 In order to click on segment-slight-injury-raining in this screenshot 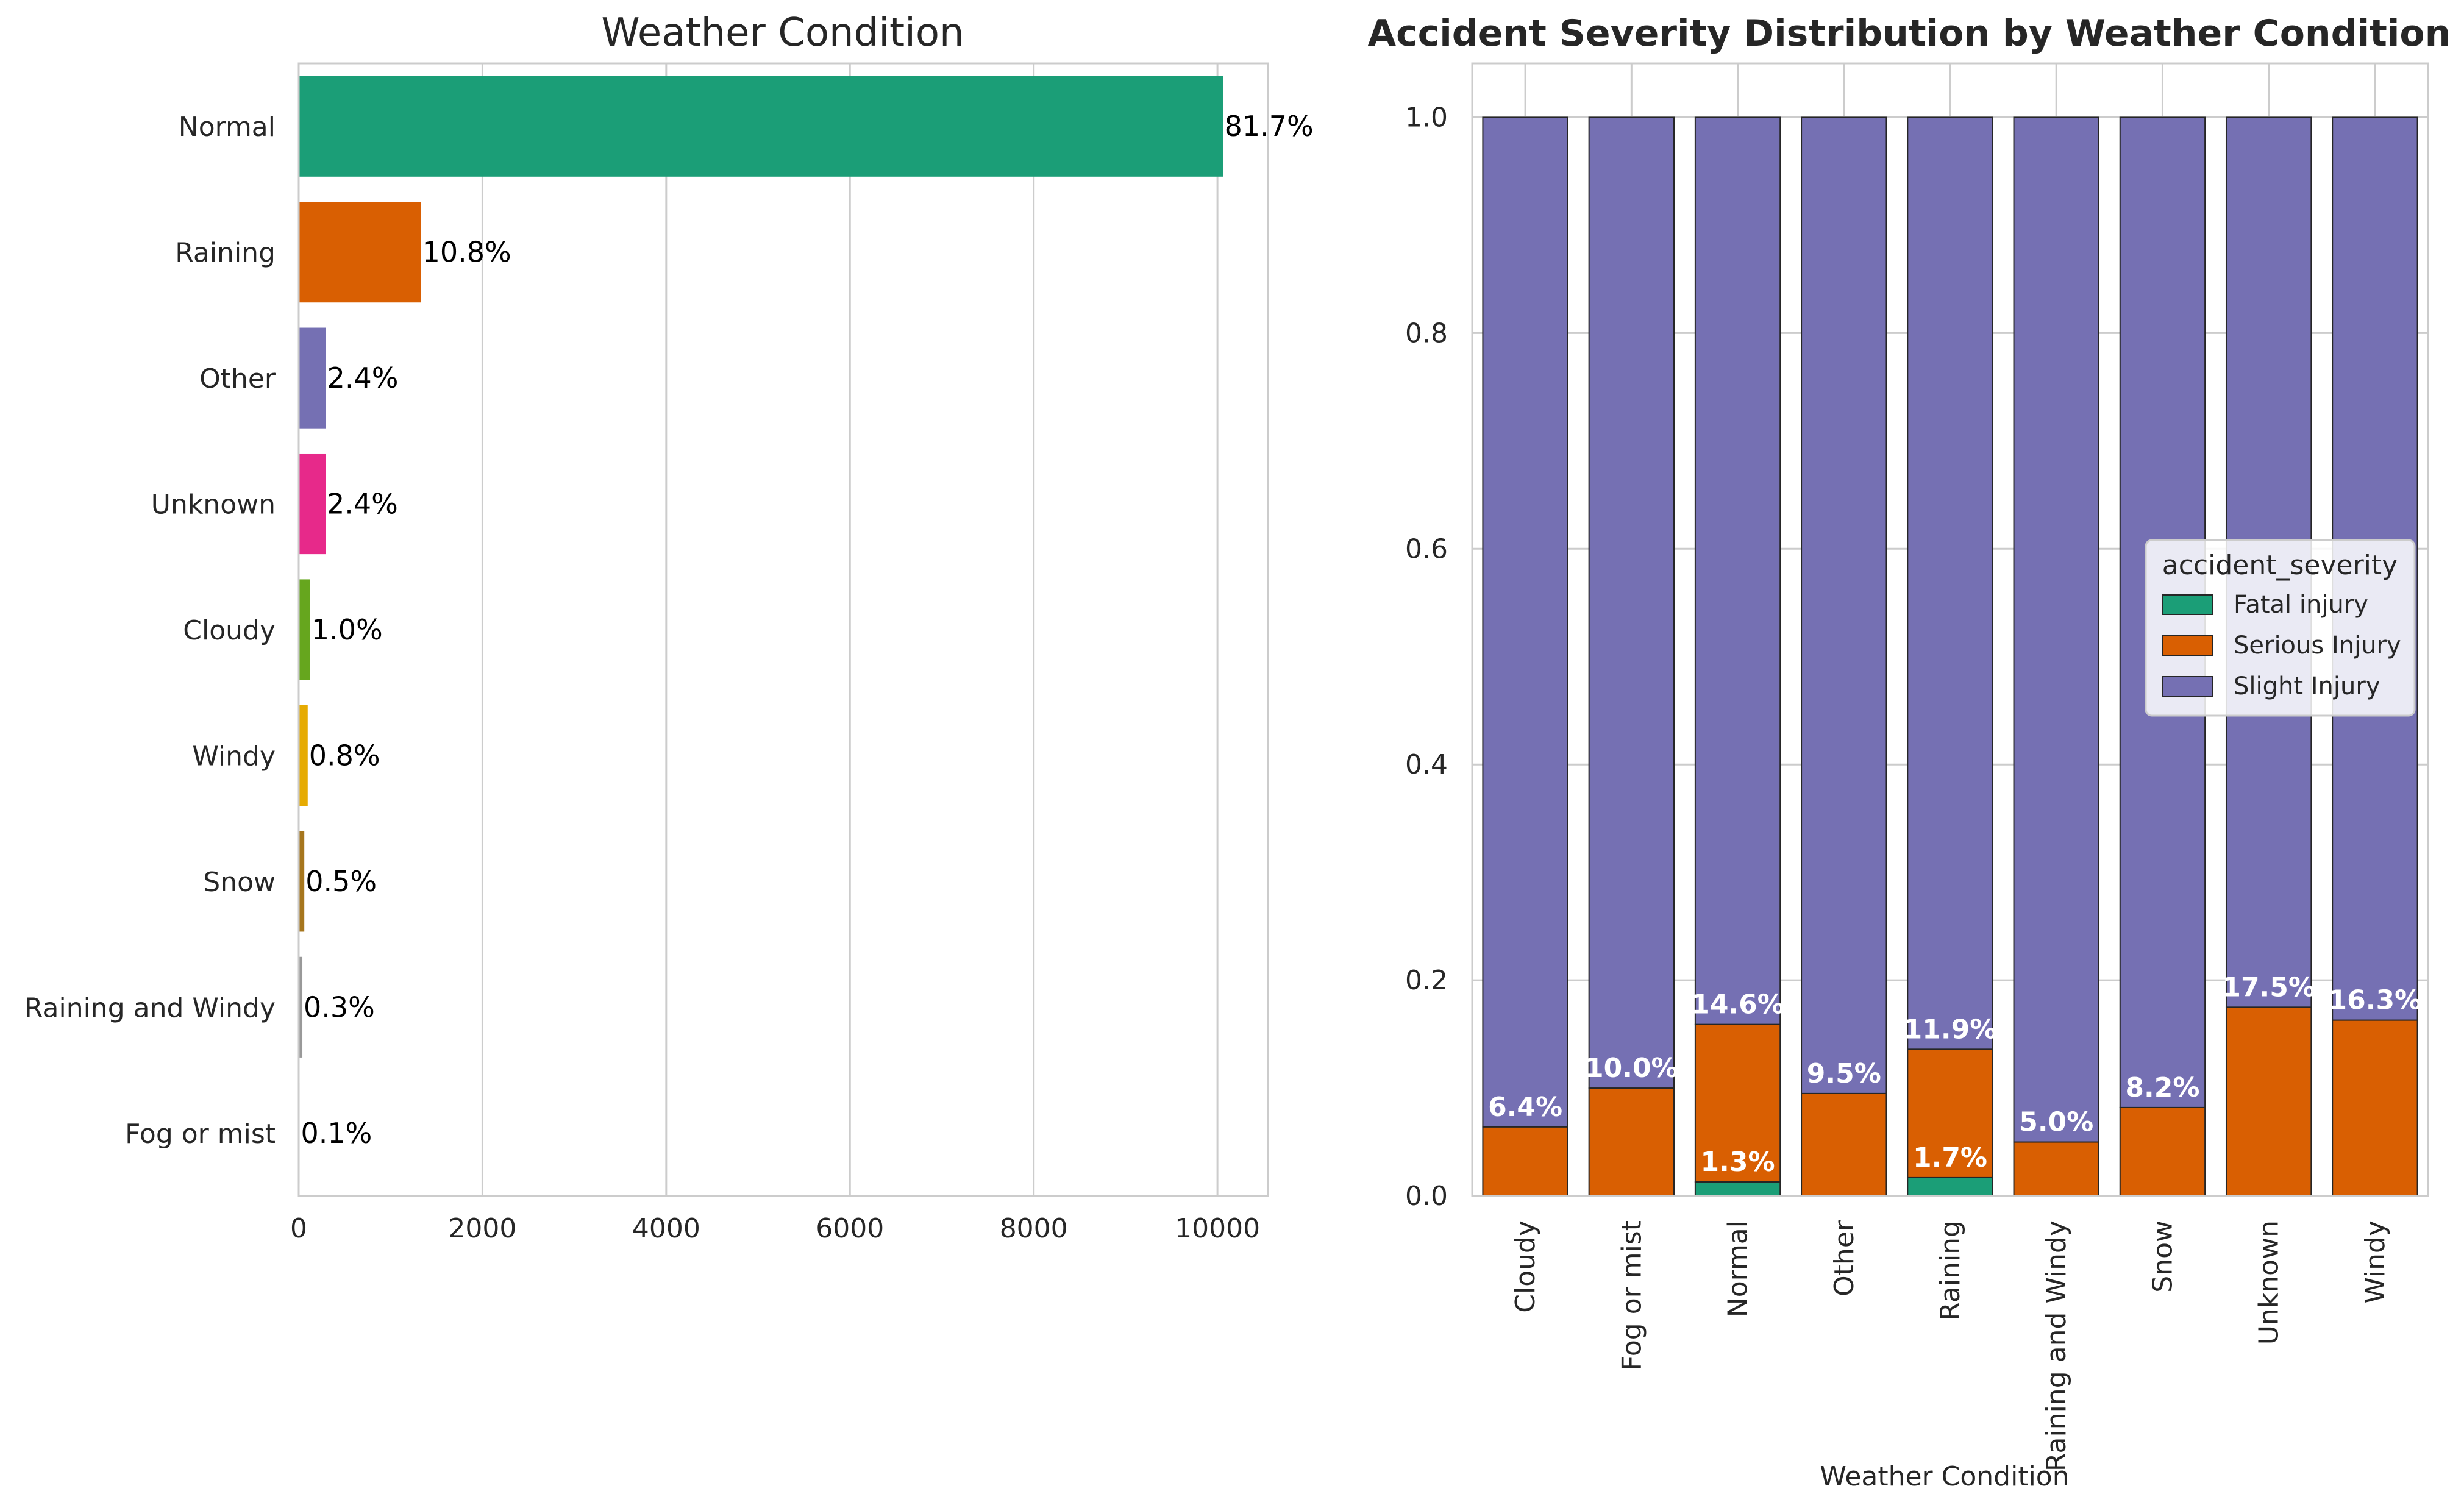, I will do `click(1950, 583)`.